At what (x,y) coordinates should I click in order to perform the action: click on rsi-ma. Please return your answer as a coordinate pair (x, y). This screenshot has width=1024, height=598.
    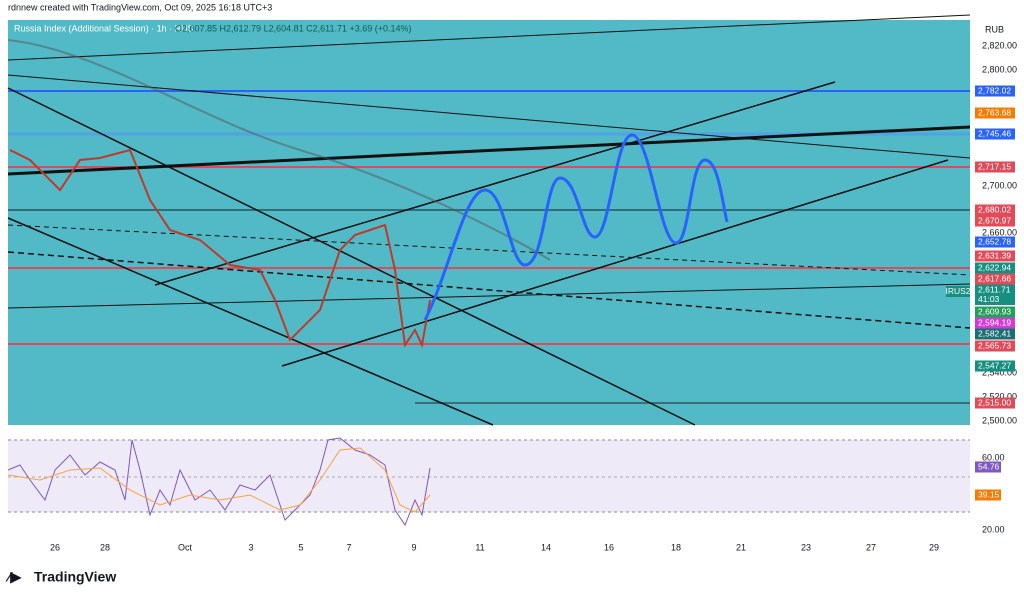
    Looking at the image, I should click on (219, 480).